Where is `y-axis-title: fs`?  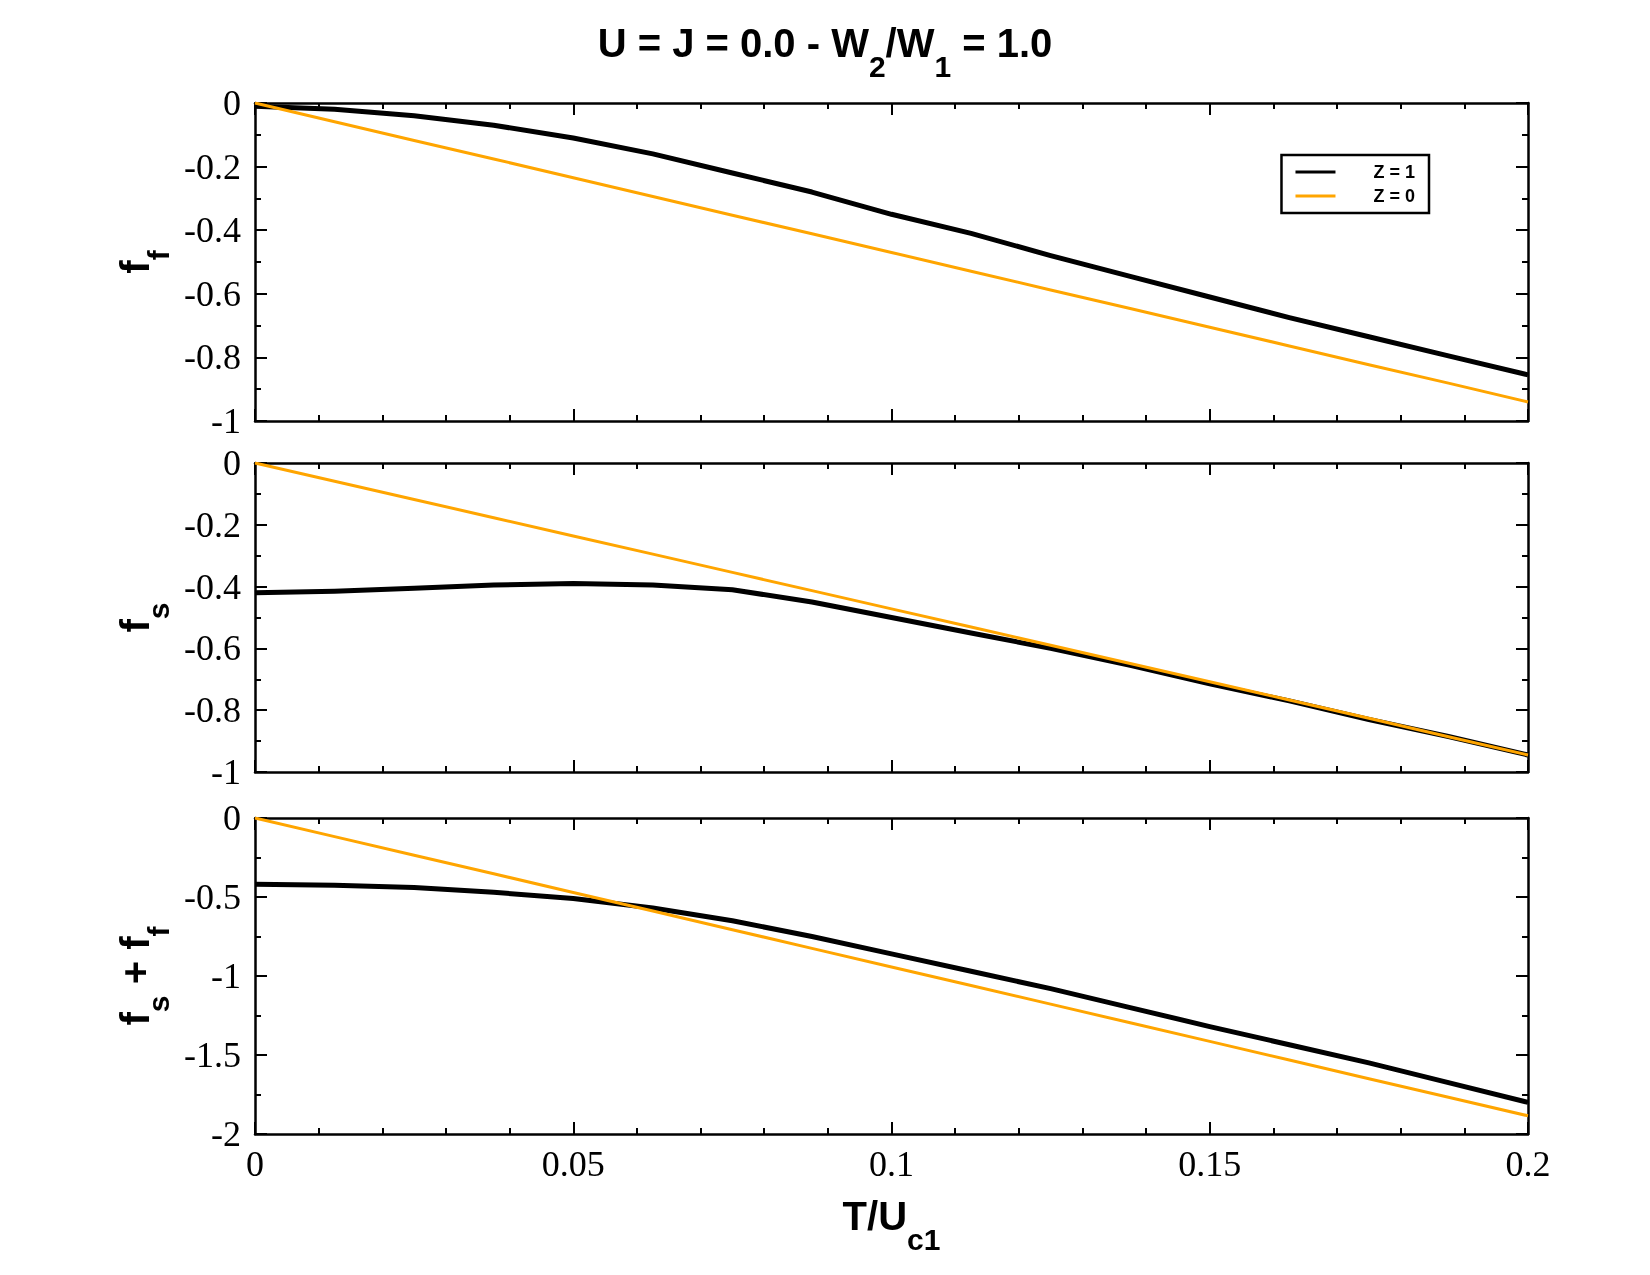
y-axis-title: fs is located at coordinates (144, 617).